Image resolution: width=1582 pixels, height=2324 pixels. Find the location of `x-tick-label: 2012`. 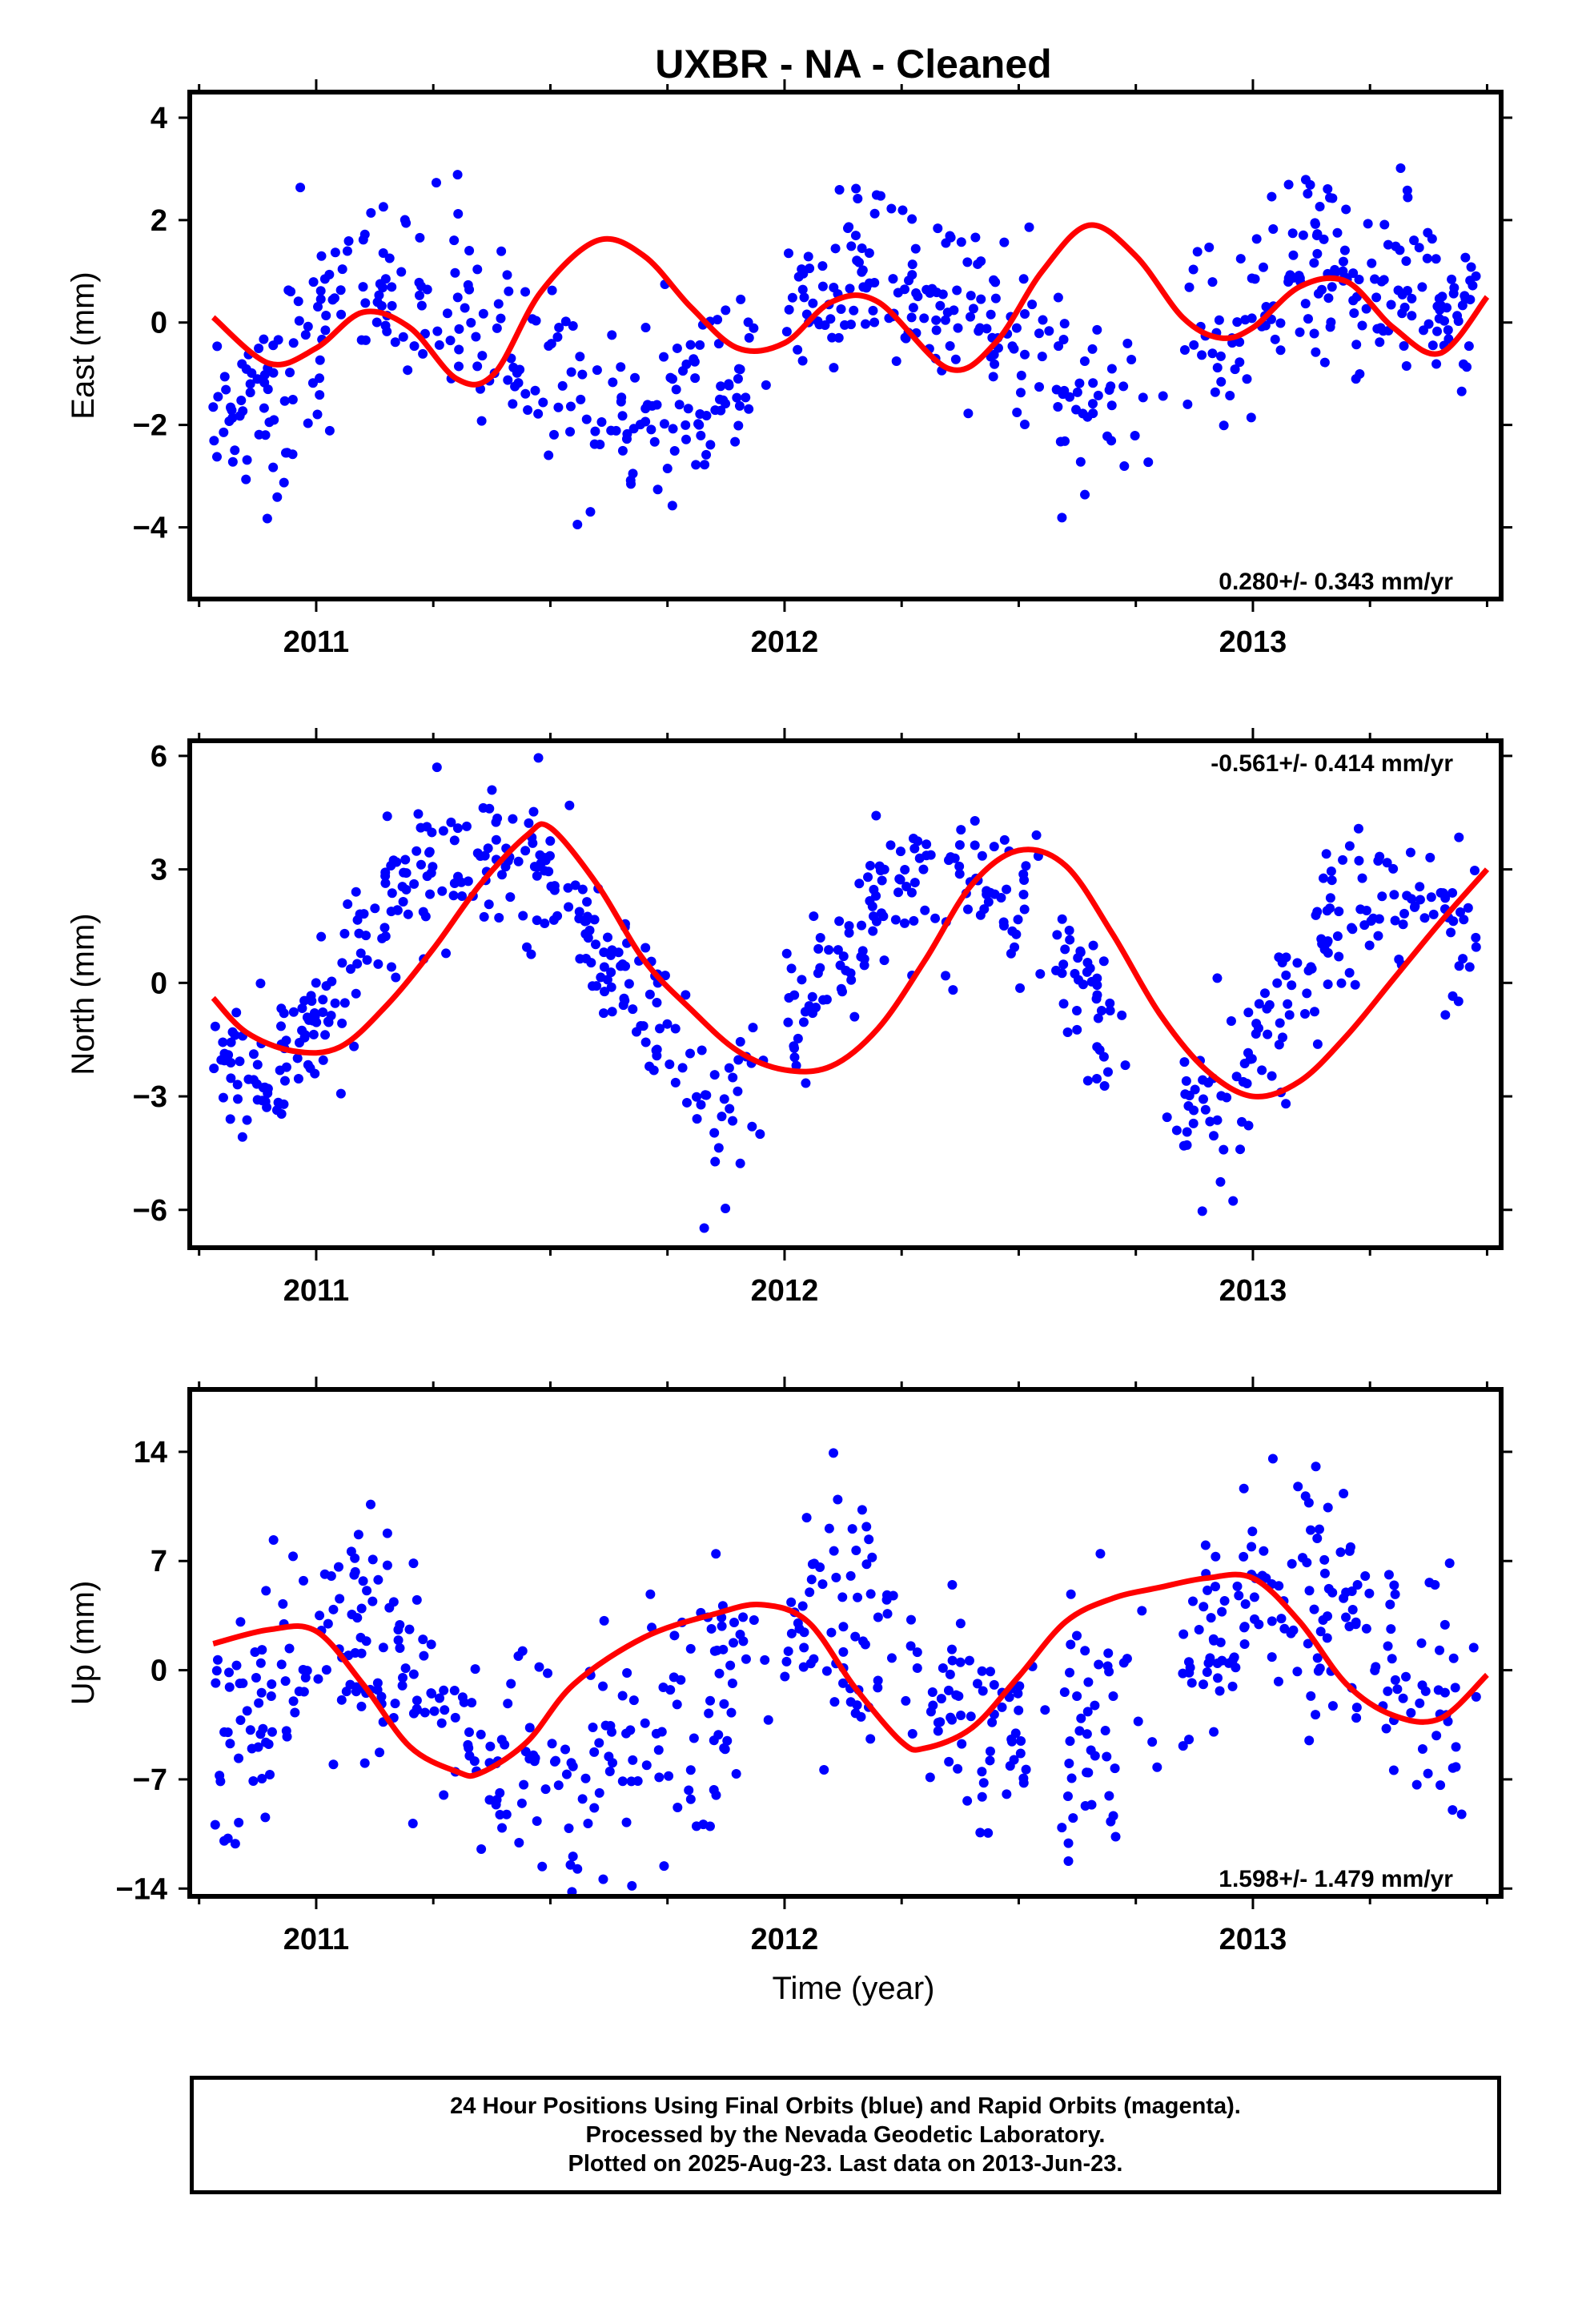

x-tick-label: 2012 is located at coordinates (785, 1291).